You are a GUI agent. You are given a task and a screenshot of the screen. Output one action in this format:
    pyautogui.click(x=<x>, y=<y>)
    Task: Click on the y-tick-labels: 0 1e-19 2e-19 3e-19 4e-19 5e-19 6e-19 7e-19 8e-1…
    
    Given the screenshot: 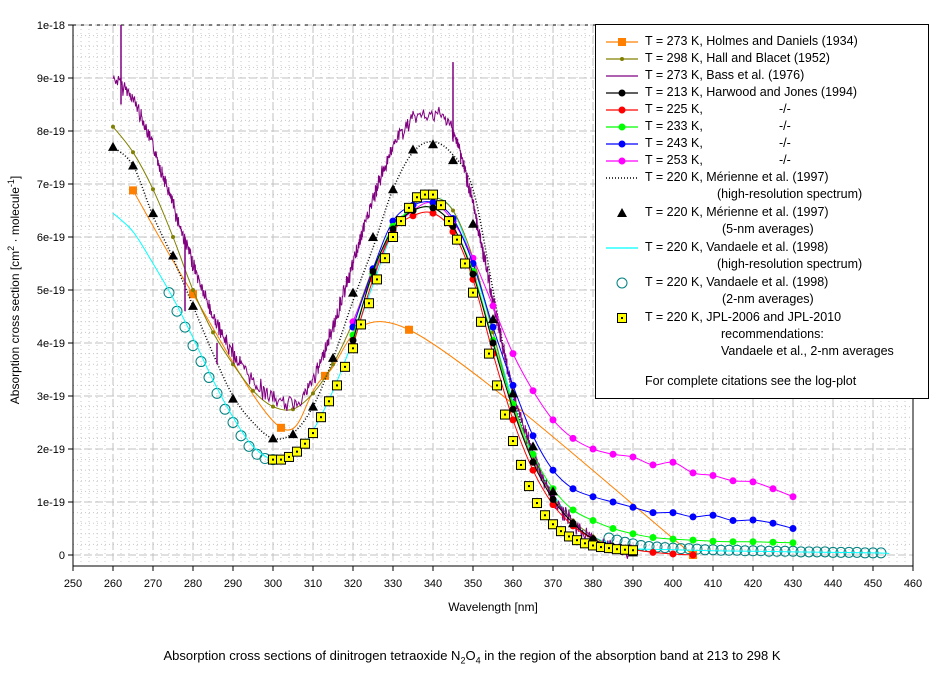 What is the action you would take?
    pyautogui.click(x=51, y=291)
    